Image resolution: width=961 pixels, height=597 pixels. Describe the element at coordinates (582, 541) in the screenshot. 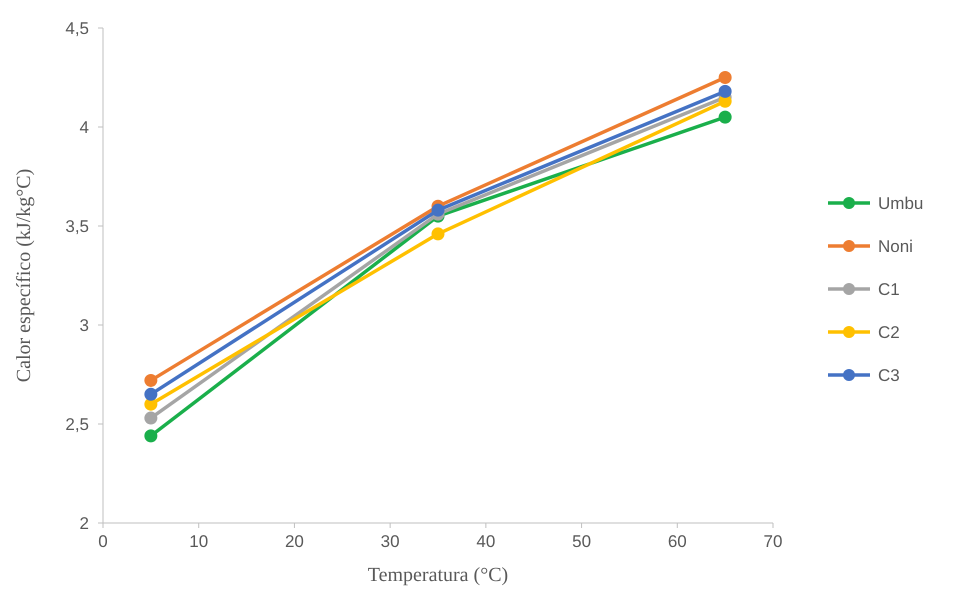

I see `x-tick-label: 50` at that location.